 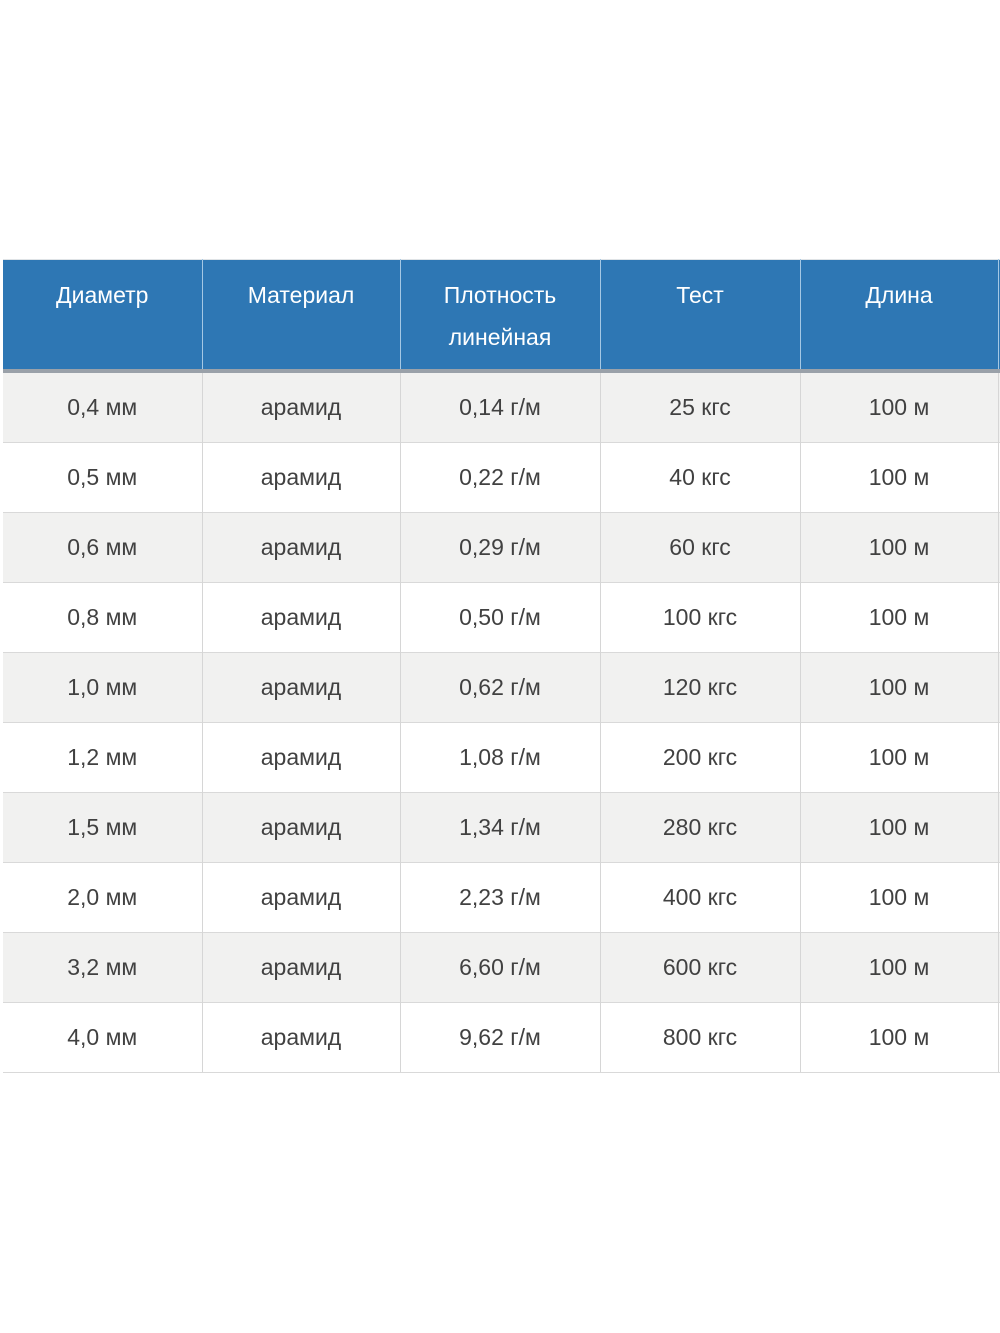 What do you see at coordinates (699, 617) in the screenshot?
I see `table-cell: 100 кгс` at bounding box center [699, 617].